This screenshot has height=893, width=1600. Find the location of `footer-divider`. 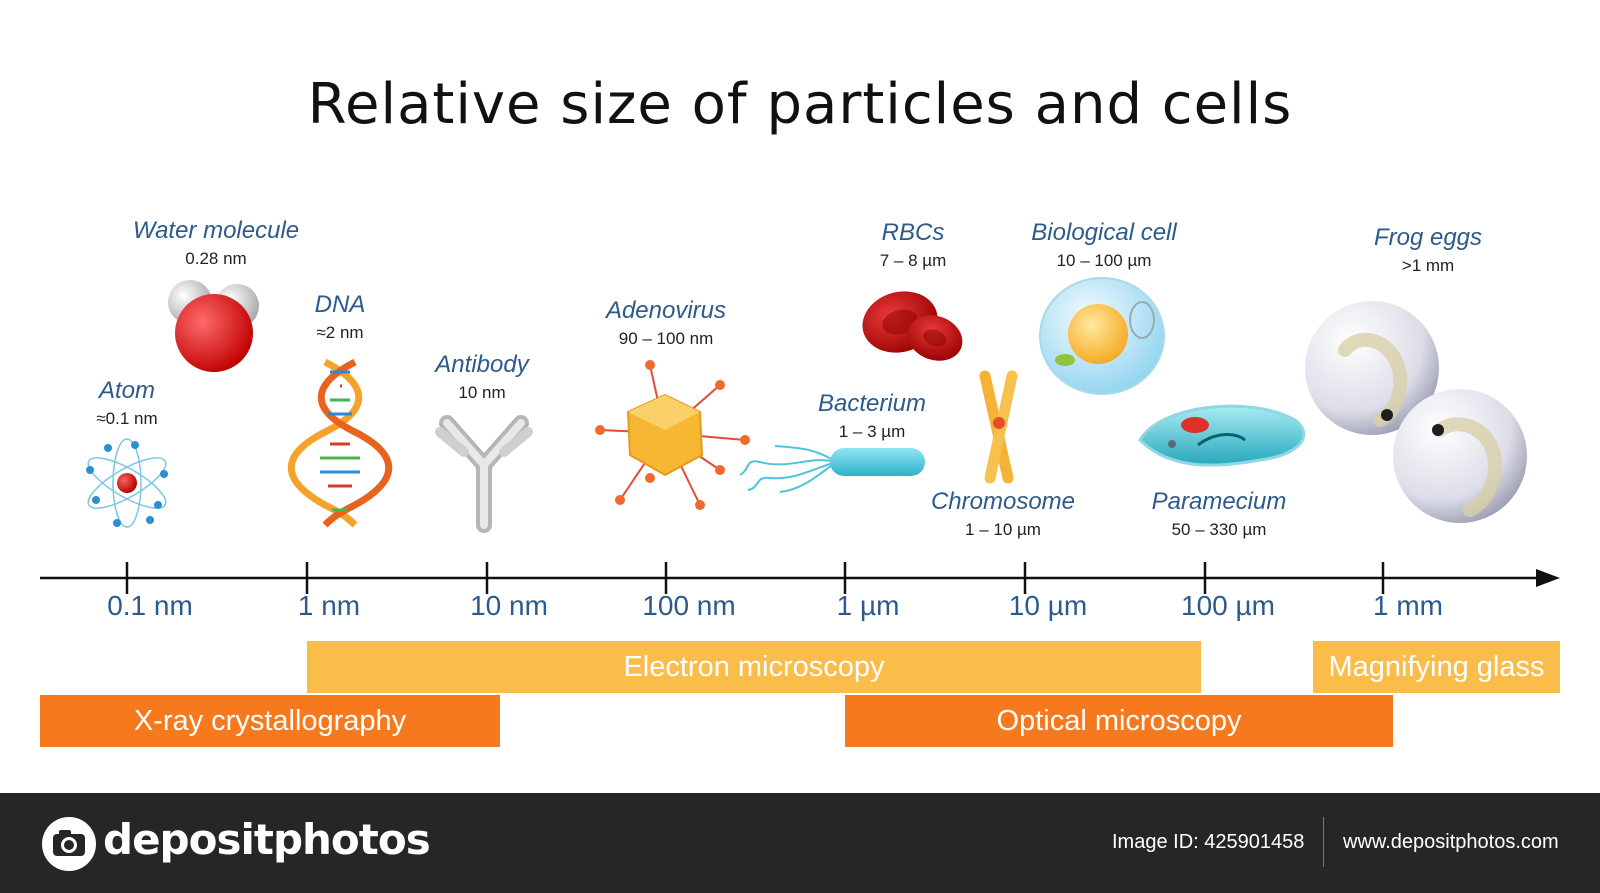

footer-divider is located at coordinates (1323, 842).